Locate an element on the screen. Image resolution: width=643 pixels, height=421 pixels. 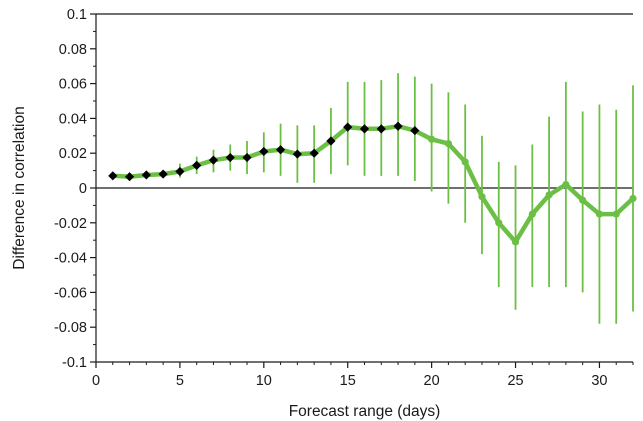
x-tick-label: 30 is located at coordinates (599, 381).